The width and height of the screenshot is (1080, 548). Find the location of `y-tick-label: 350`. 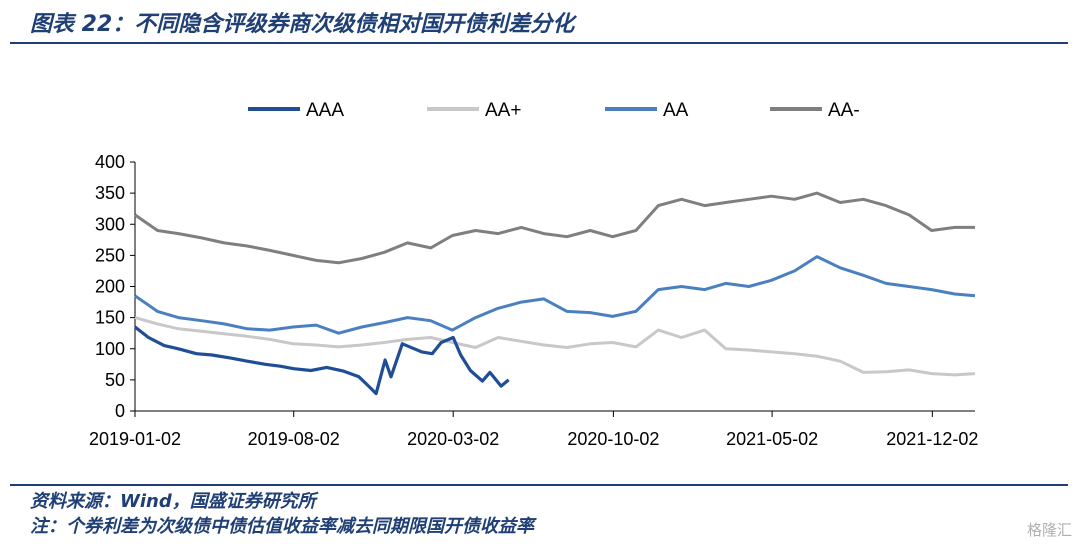

y-tick-label: 350 is located at coordinates (110, 193).